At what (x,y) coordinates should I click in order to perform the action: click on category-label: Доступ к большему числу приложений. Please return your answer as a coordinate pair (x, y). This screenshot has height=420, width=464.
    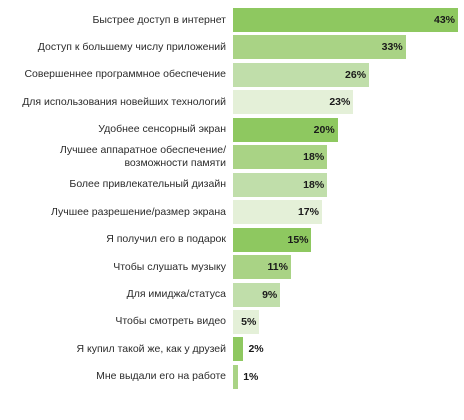
    Looking at the image, I should click on (131, 46).